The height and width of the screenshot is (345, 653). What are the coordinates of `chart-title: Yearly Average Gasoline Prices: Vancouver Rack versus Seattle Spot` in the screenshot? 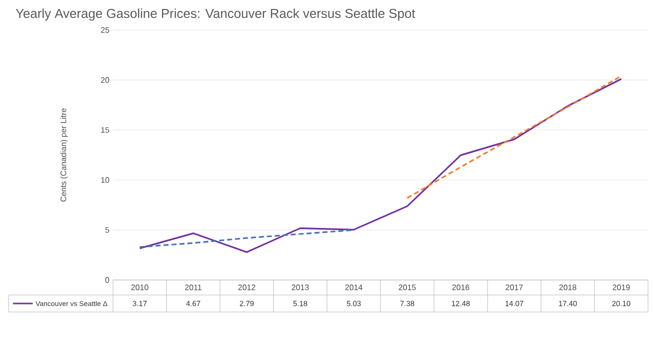 It's located at (216, 14).